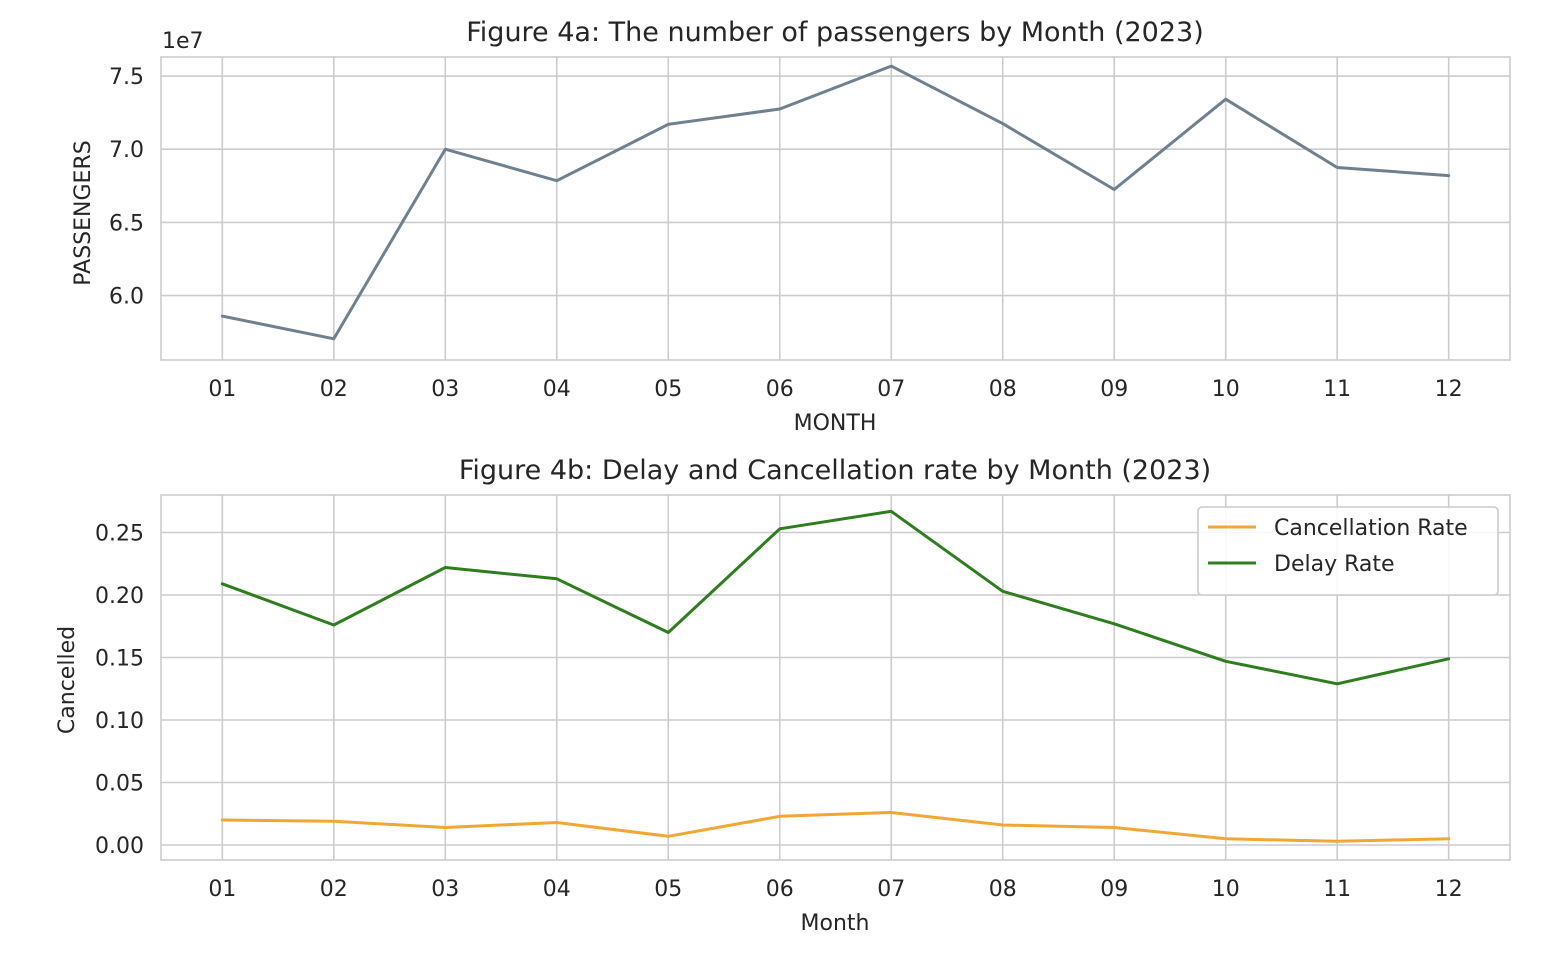  I want to click on legend-box, so click(1348, 551).